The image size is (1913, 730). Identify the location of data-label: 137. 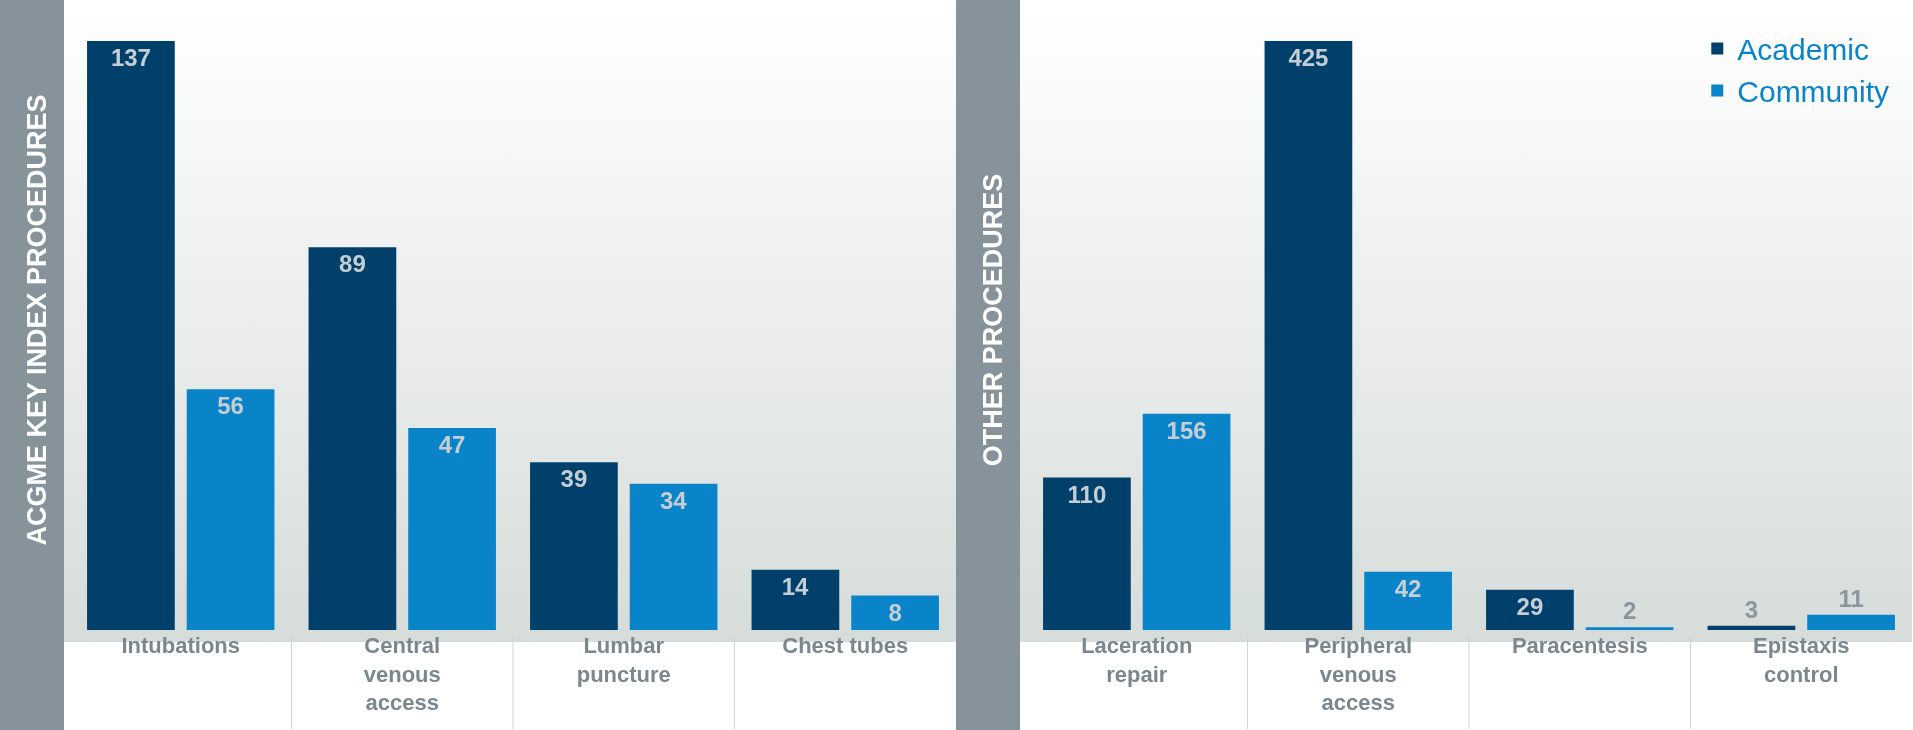
(130, 57).